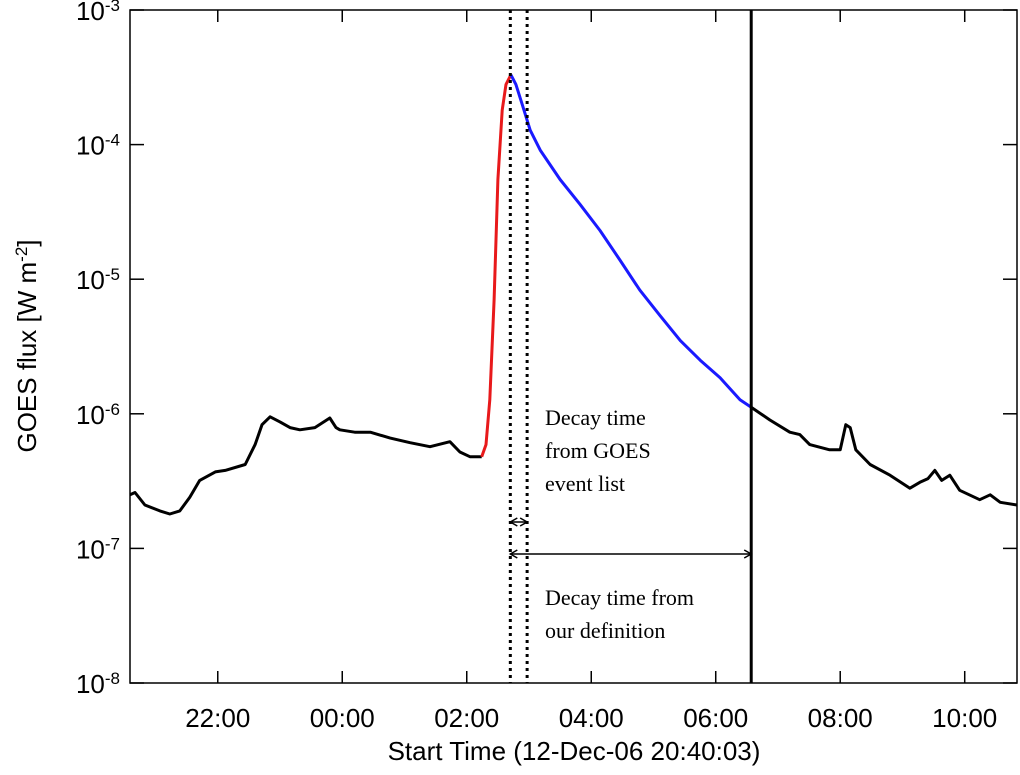  What do you see at coordinates (840, 718) in the screenshot?
I see `x-tick-label: 08:00` at bounding box center [840, 718].